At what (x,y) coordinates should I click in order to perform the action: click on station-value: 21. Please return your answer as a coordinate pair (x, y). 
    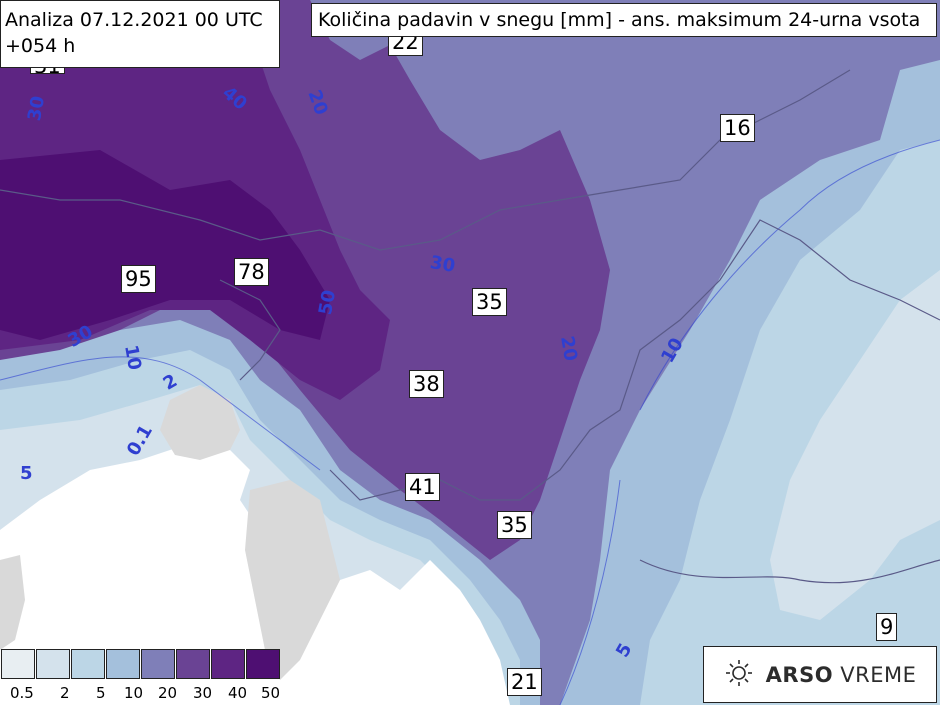
    Looking at the image, I should click on (524, 682).